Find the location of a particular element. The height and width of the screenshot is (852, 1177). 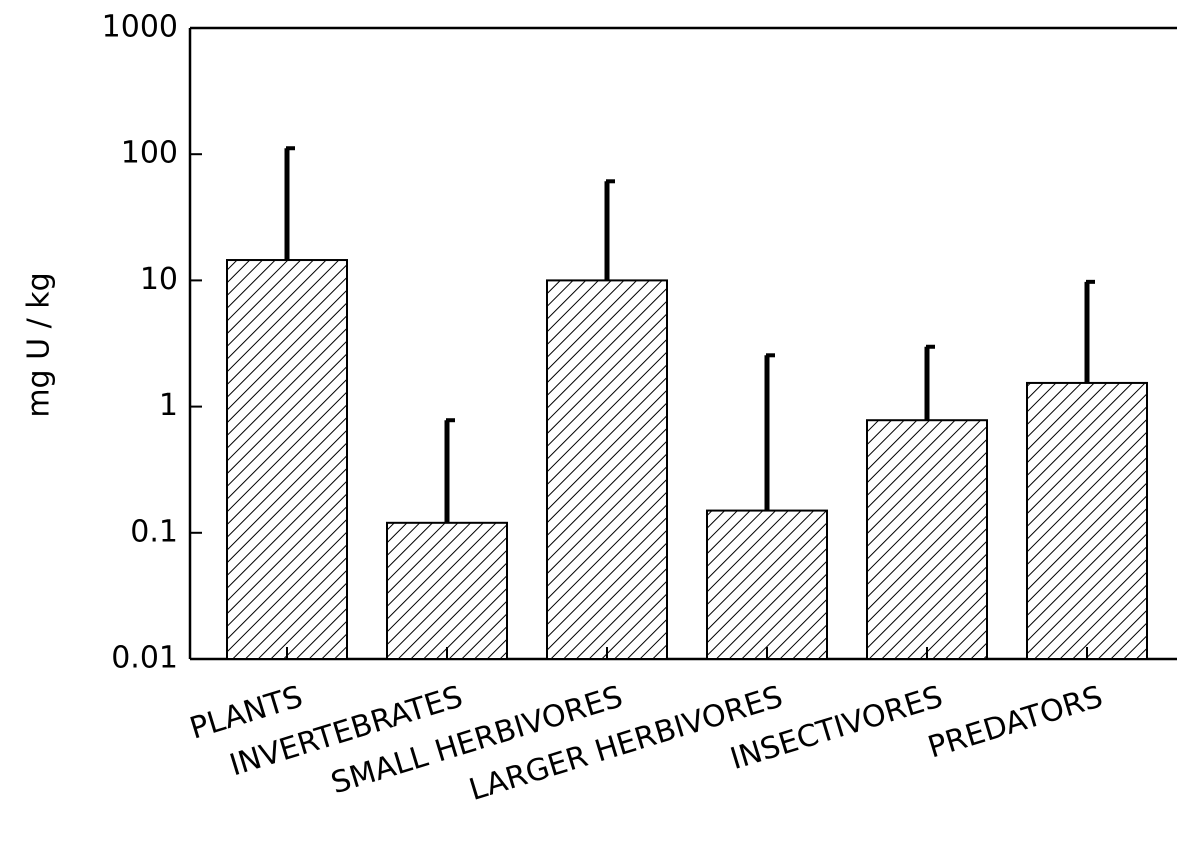

y-tick-label: 100 is located at coordinates (149, 153).